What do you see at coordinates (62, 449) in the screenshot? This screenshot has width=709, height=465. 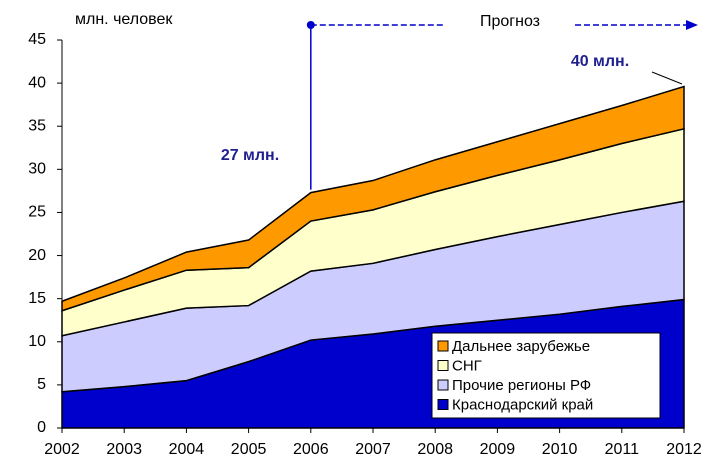 I see `x-tick-label: 2002` at bounding box center [62, 449].